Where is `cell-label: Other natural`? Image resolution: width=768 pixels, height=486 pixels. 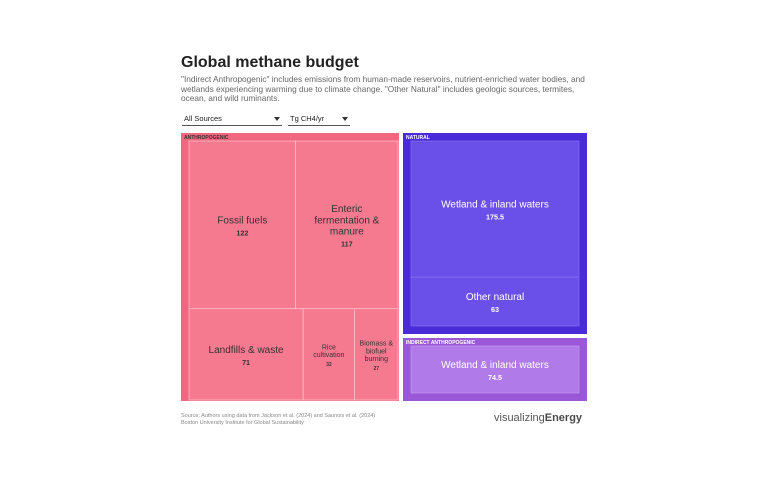
cell-label: Other natural is located at coordinates (495, 297).